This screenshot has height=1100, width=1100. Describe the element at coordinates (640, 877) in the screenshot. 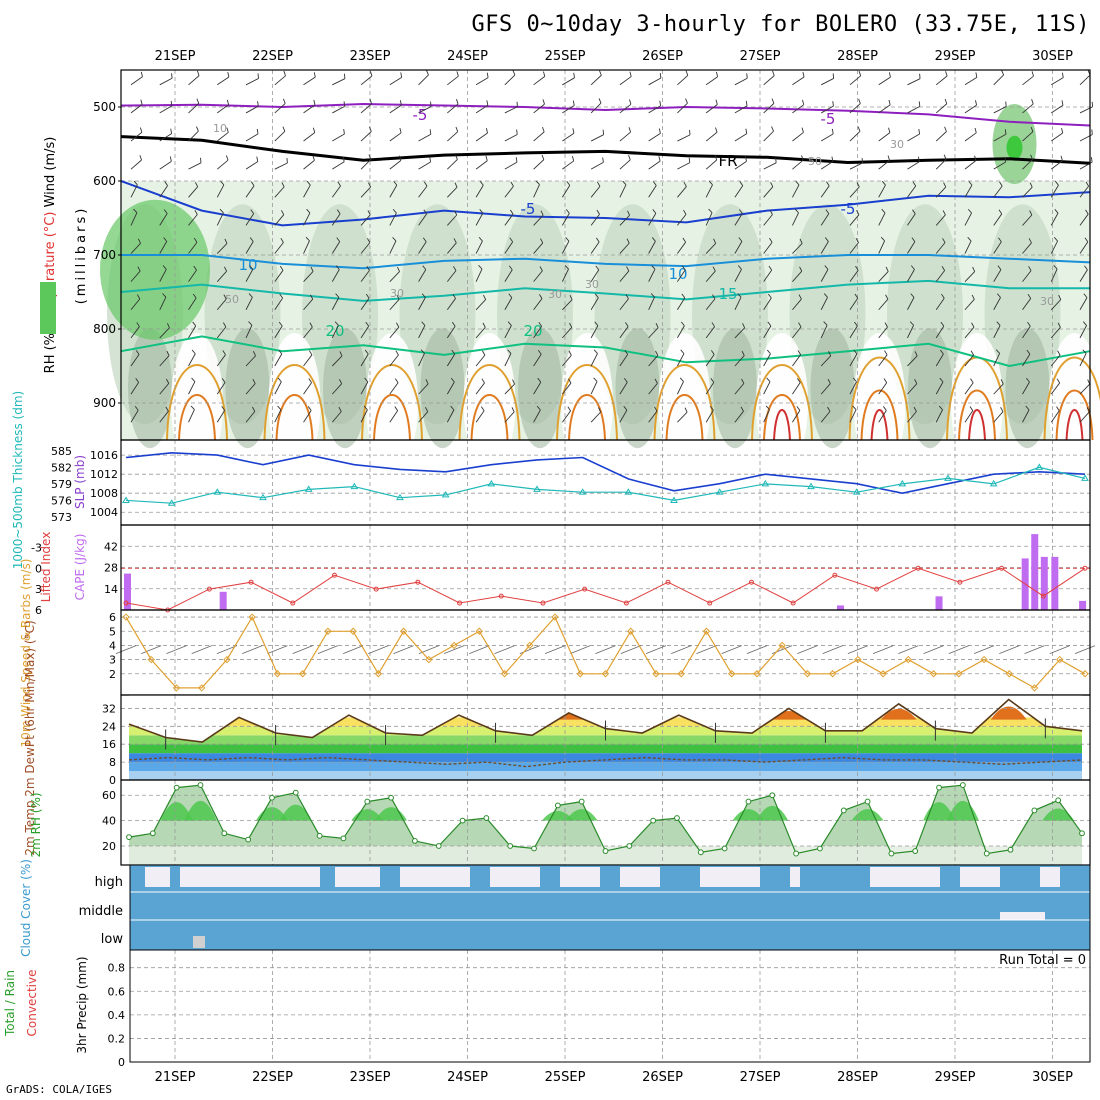

I see `cloud-high-gap` at that location.